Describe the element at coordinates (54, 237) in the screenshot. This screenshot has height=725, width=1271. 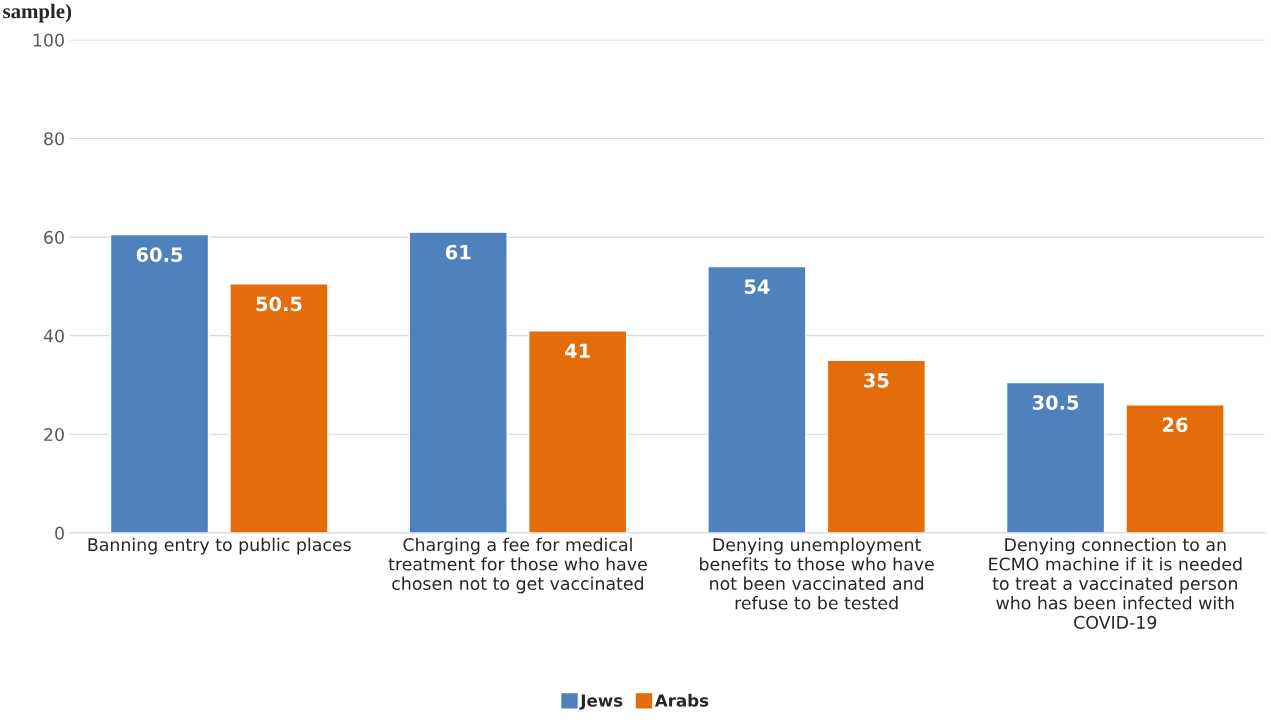
I see `y-tick-label: 60` at that location.